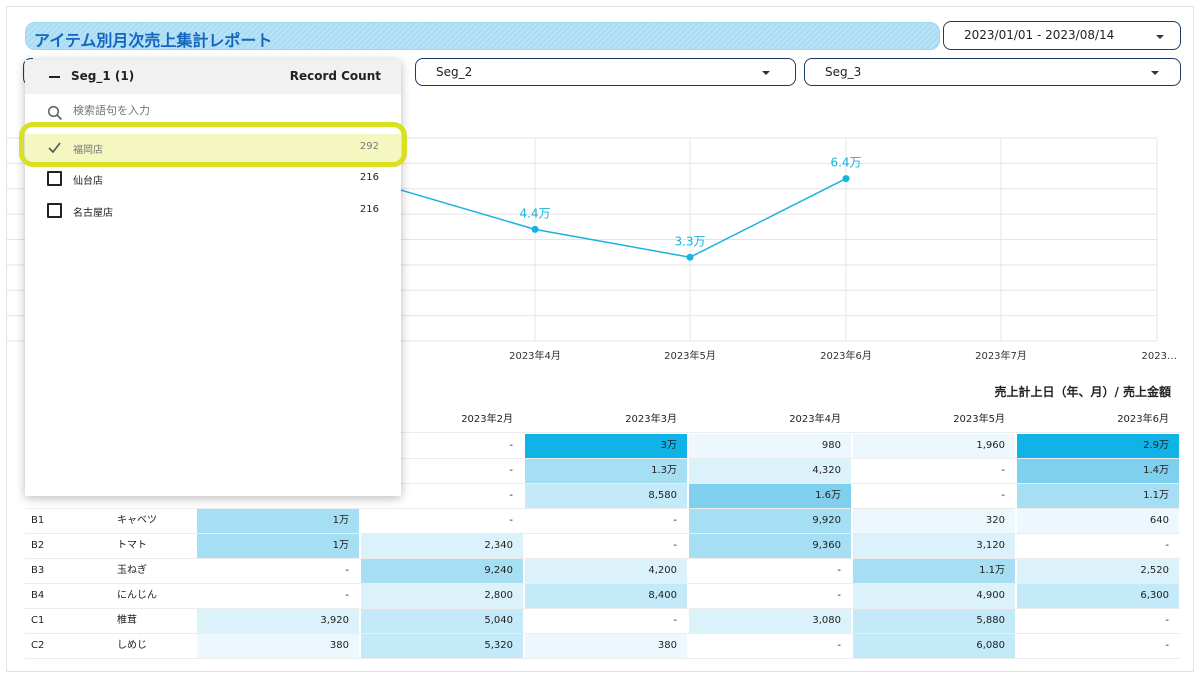  I want to click on table-row: B4 にんじん - 2,800 8,400 - 4,900 6,300, so click(602, 596).